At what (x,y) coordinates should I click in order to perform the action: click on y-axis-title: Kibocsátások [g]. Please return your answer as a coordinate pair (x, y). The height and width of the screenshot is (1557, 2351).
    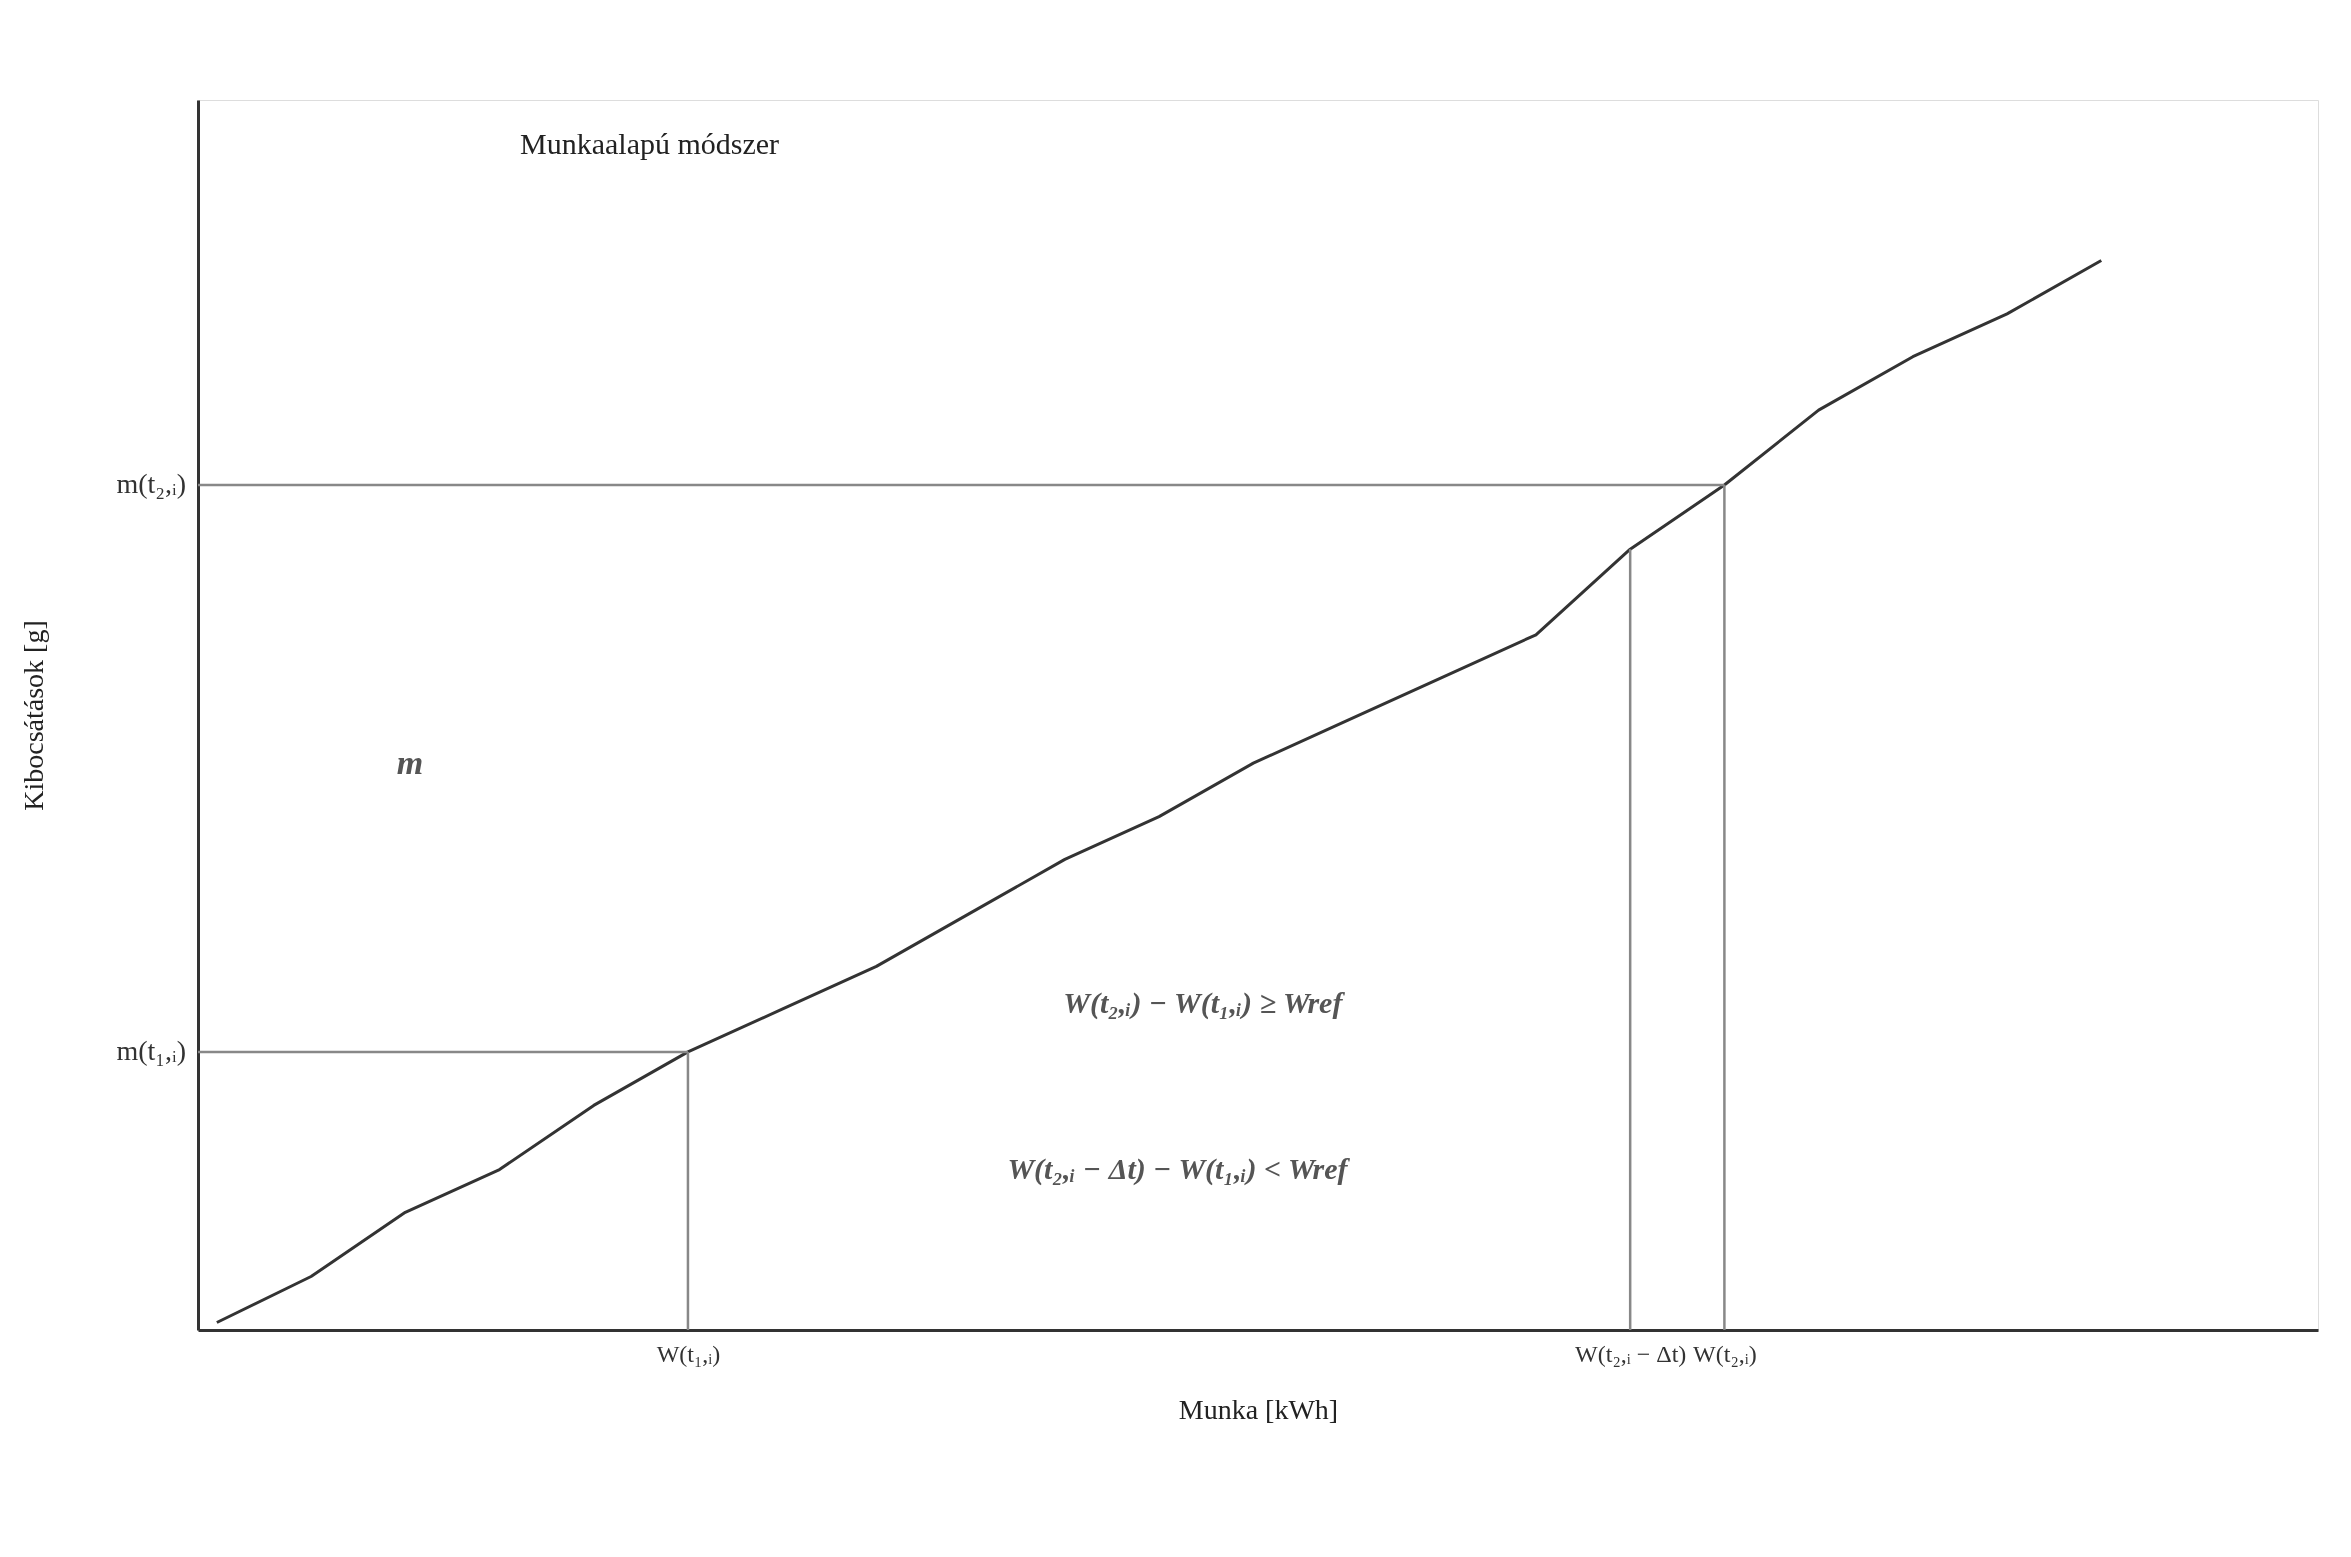
    Looking at the image, I should click on (33, 715).